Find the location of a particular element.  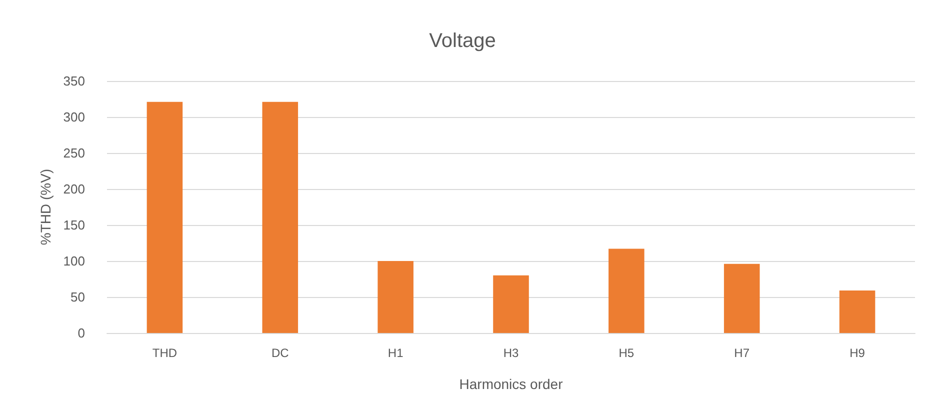

y-tick-label: 350 is located at coordinates (74, 81).